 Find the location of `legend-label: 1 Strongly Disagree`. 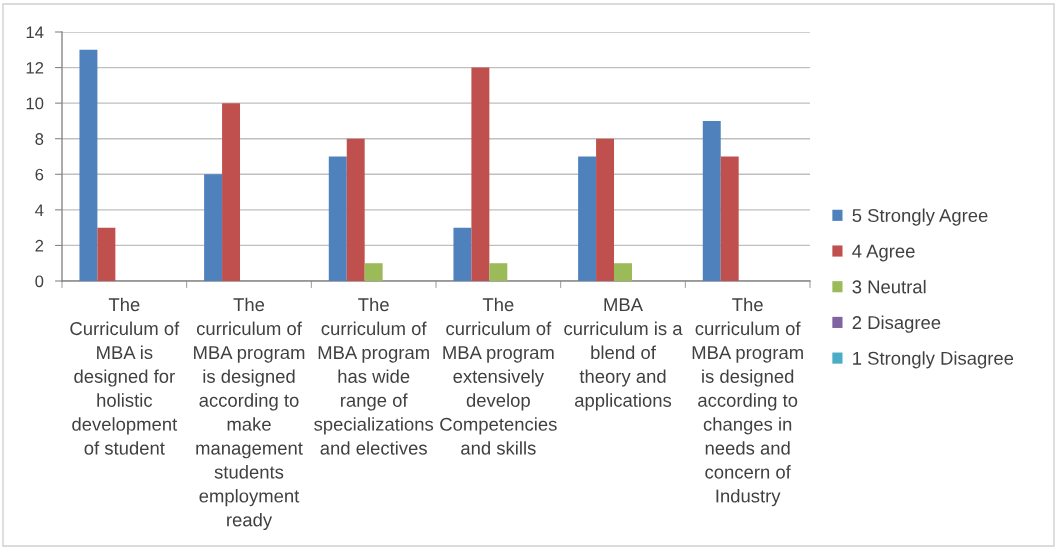

legend-label: 1 Strongly Disagree is located at coordinates (933, 360).